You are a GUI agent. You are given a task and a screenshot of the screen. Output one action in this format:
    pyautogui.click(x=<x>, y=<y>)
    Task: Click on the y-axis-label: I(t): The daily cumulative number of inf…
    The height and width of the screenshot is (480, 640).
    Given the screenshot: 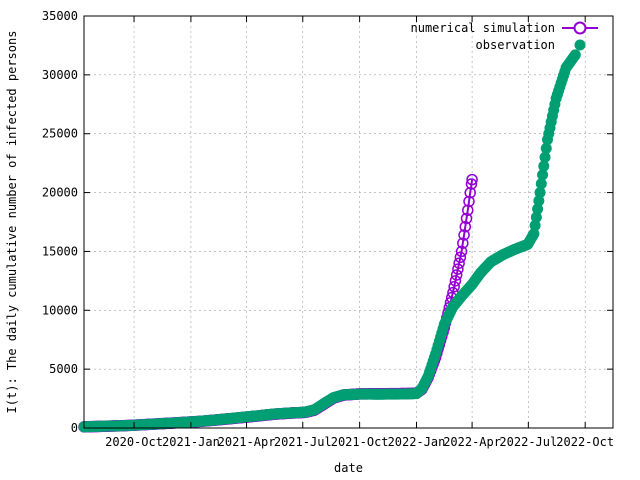 What is the action you would take?
    pyautogui.click(x=12, y=222)
    